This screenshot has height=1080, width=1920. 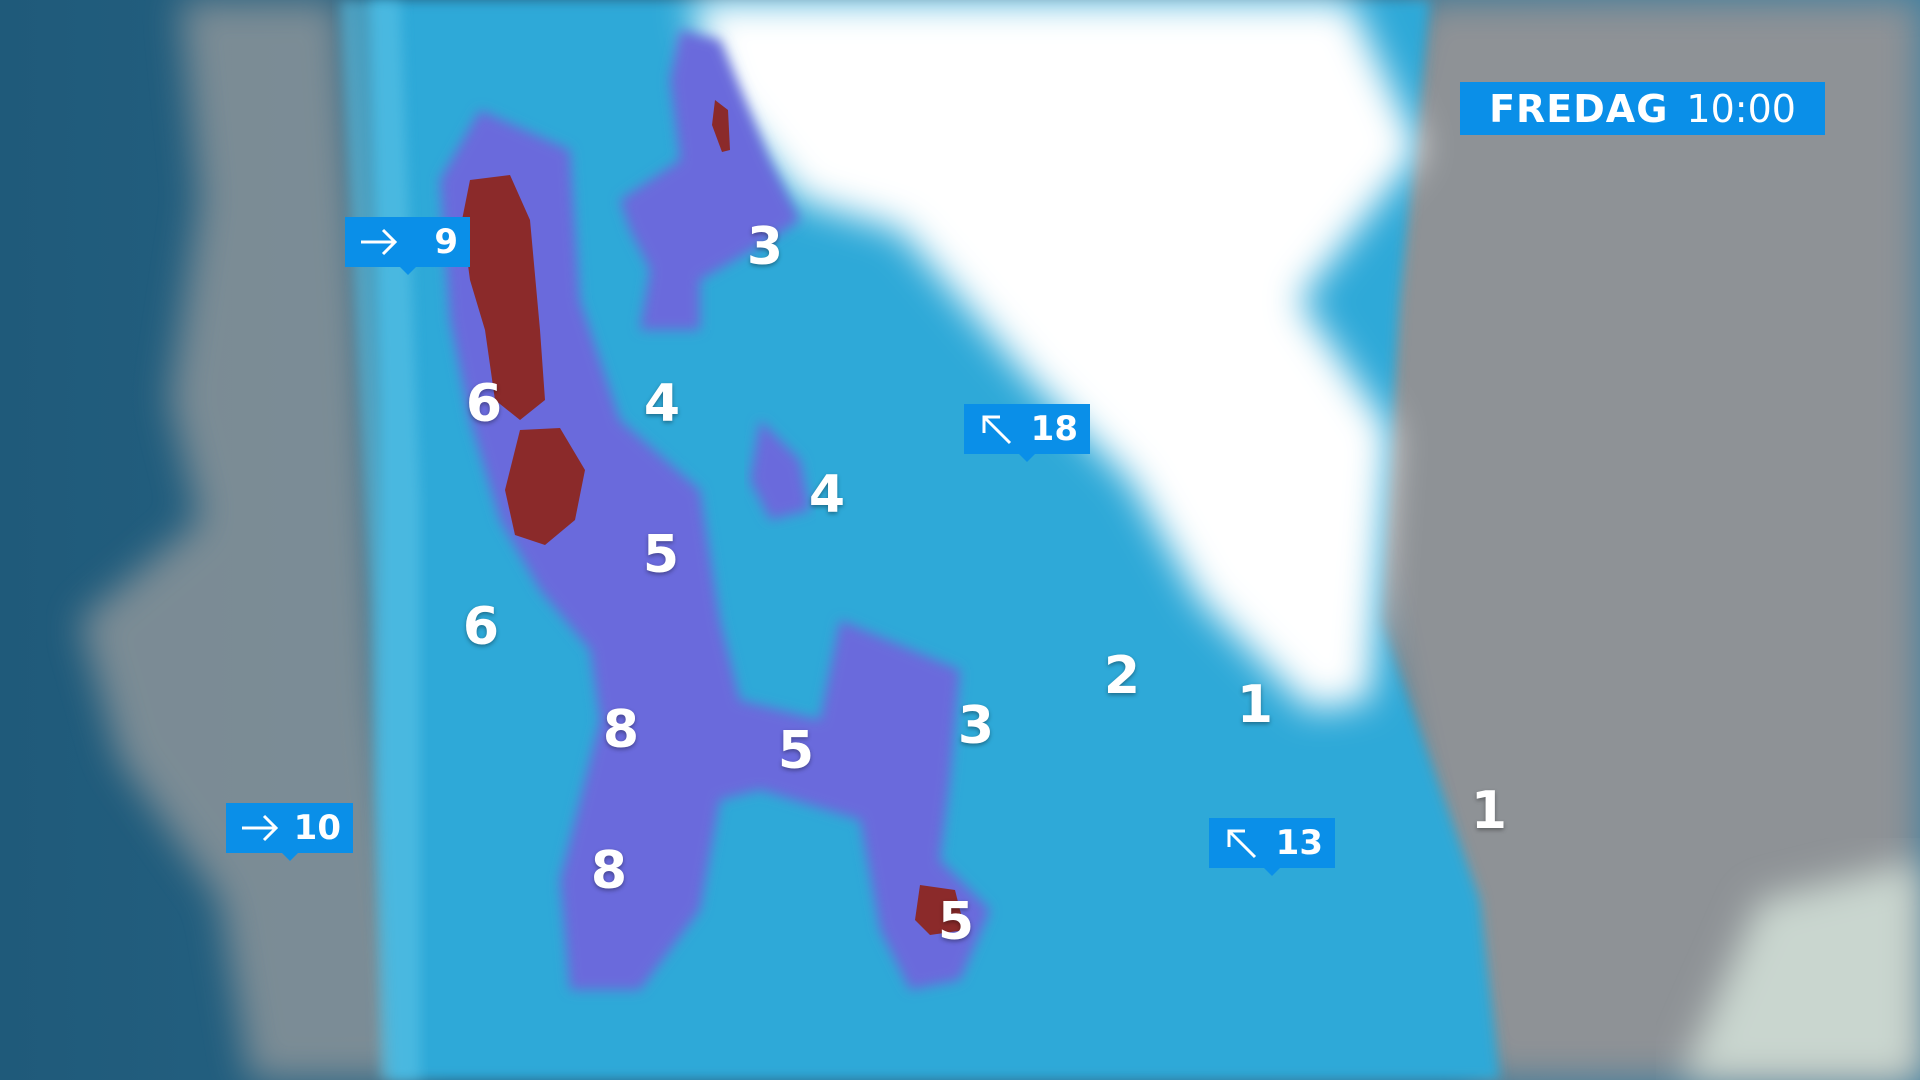 What do you see at coordinates (1027, 433) in the screenshot?
I see `wind-label: 18` at bounding box center [1027, 433].